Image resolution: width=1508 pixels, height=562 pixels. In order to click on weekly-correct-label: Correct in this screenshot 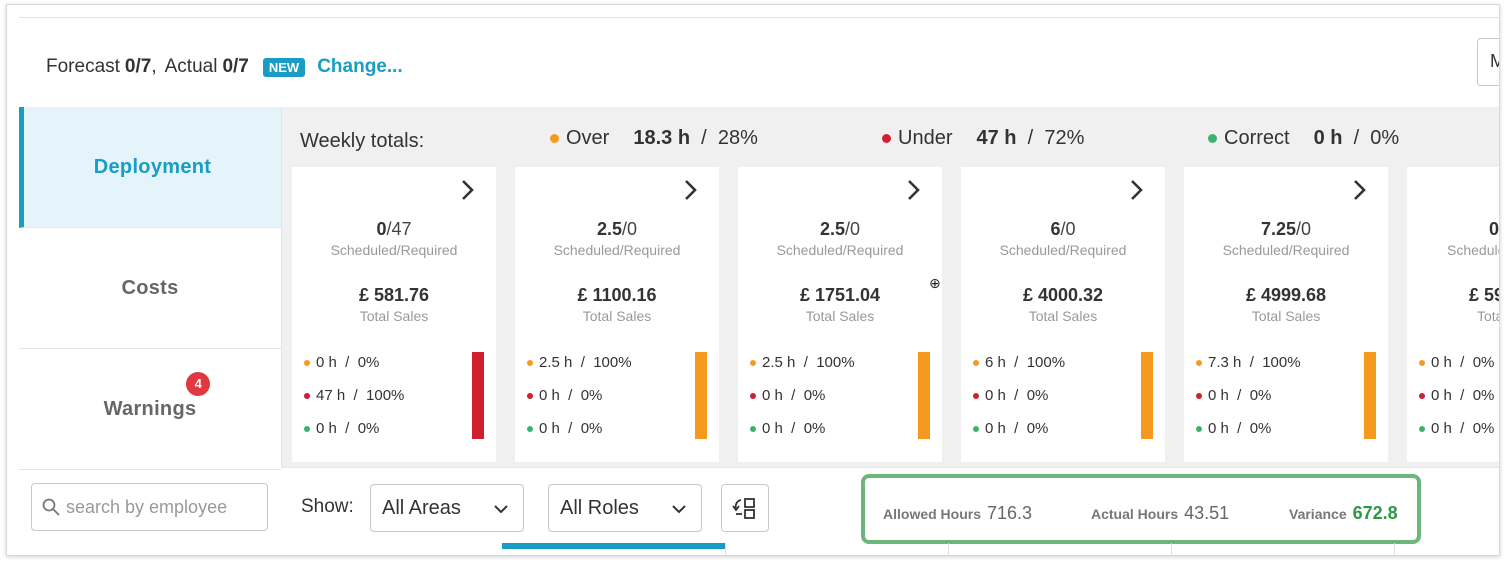, I will do `click(1257, 138)`.